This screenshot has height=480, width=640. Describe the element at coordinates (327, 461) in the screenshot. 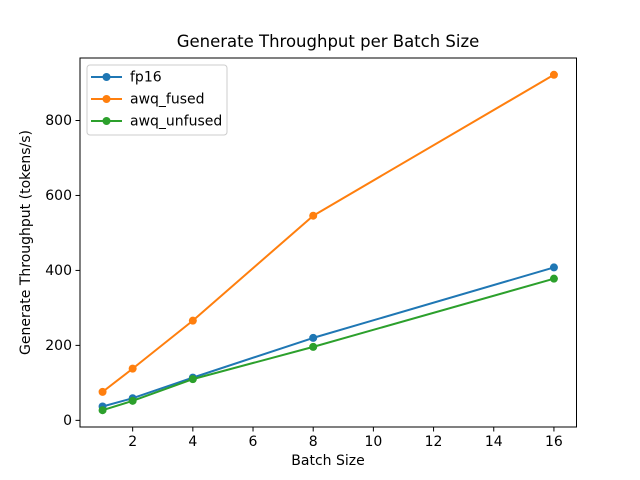

I see `x-axis-label: Batch Size` at that location.